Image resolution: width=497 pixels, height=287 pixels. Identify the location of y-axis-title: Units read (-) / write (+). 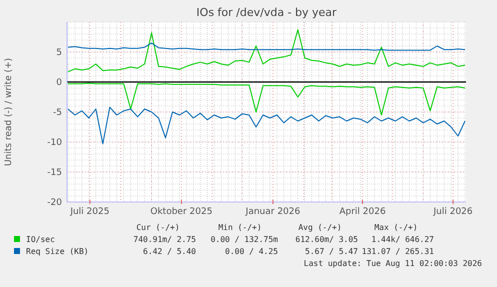
(9, 112).